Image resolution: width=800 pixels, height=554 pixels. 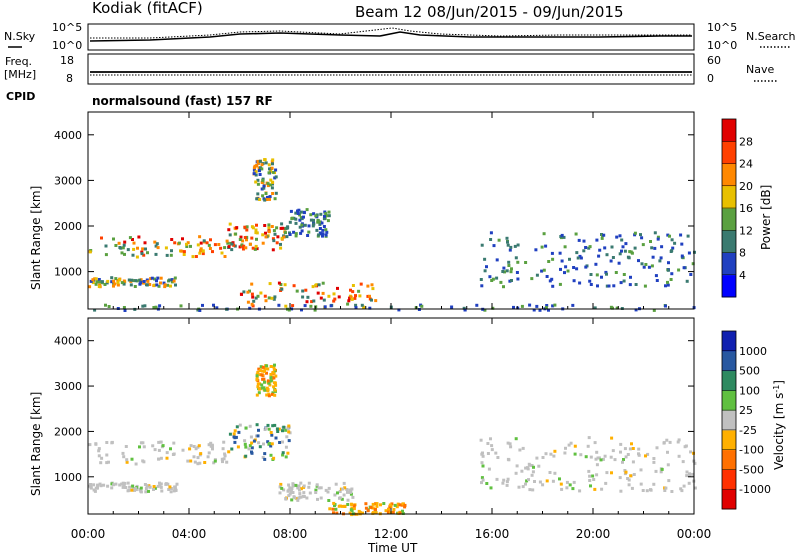 I want to click on nave-tick-bottom: 0, so click(x=710, y=78).